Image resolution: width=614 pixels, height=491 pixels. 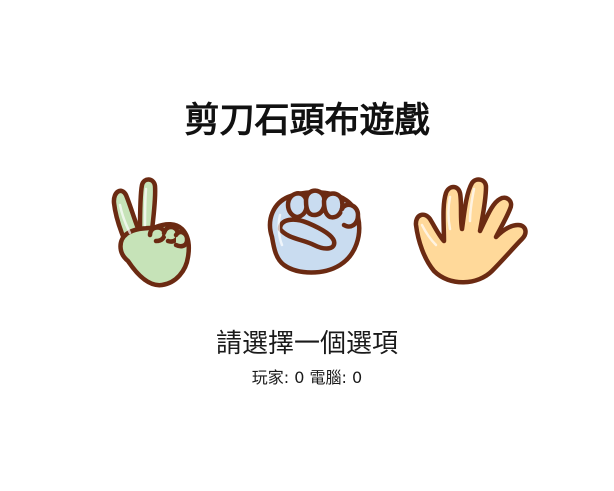 I want to click on rock-button, so click(x=313, y=229).